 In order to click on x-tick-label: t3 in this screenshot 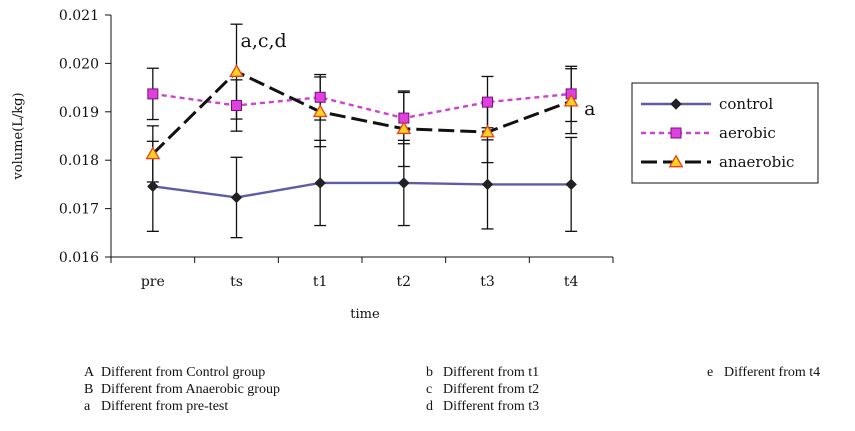, I will do `click(487, 282)`.